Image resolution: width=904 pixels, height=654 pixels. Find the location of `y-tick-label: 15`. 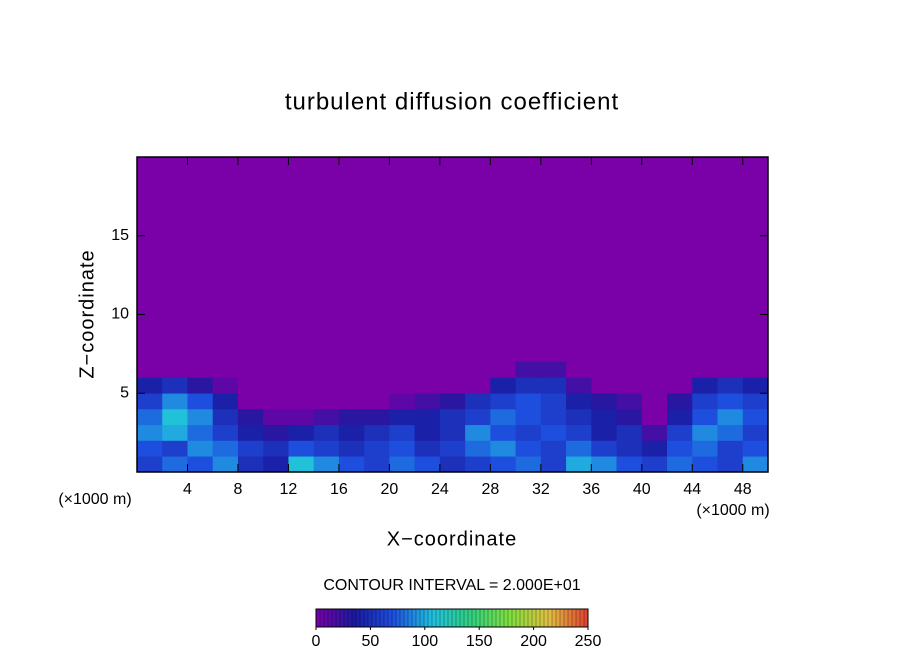

y-tick-label: 15 is located at coordinates (120, 235).